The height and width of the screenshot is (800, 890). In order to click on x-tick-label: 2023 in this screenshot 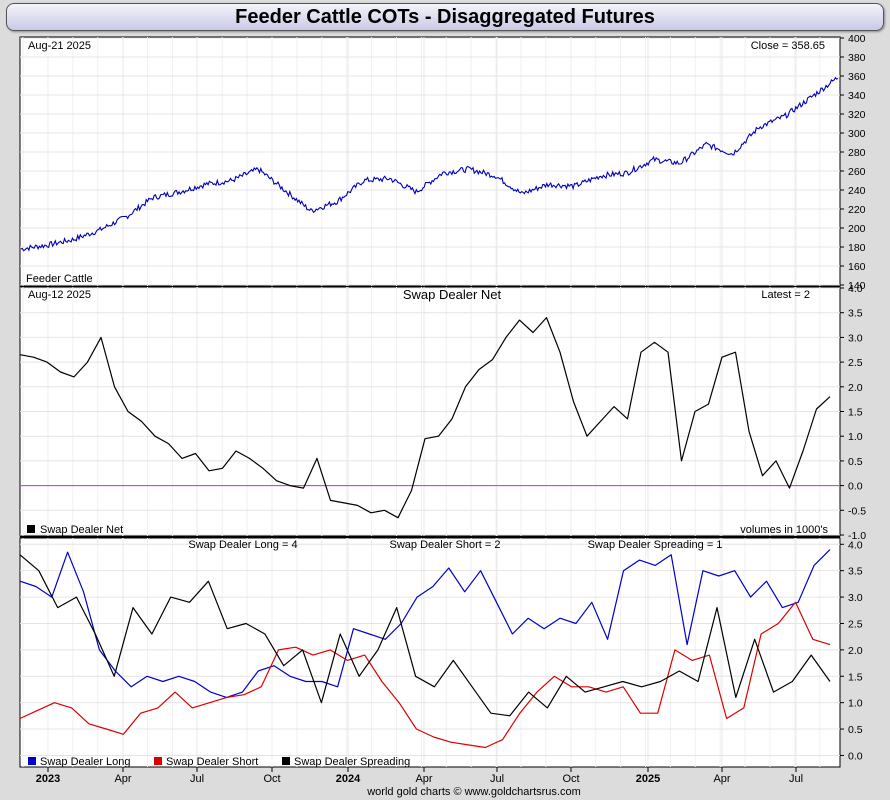, I will do `click(48, 779)`.